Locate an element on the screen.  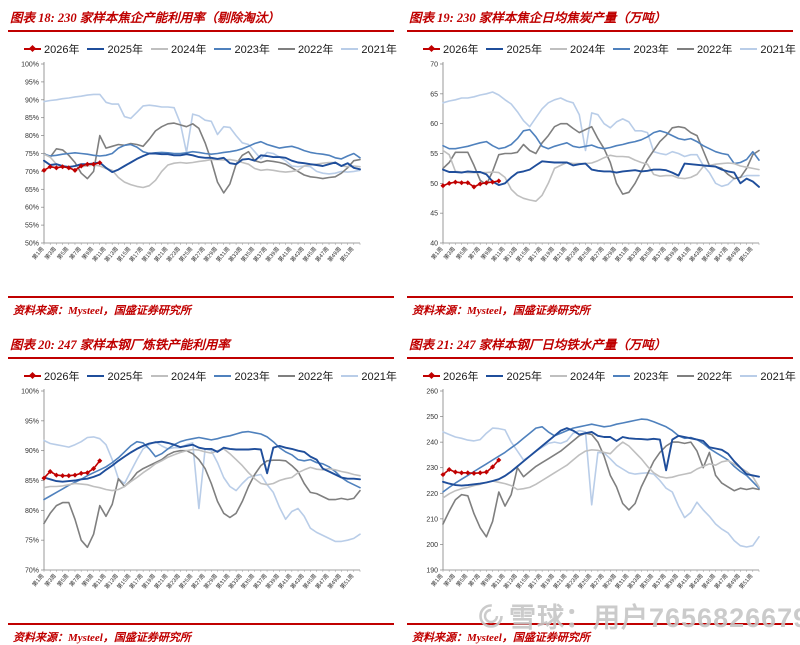
chart-title: 图表 19: 230 家样本焦企日均焦炭产量（万吨） is located at coordinates (538, 18).